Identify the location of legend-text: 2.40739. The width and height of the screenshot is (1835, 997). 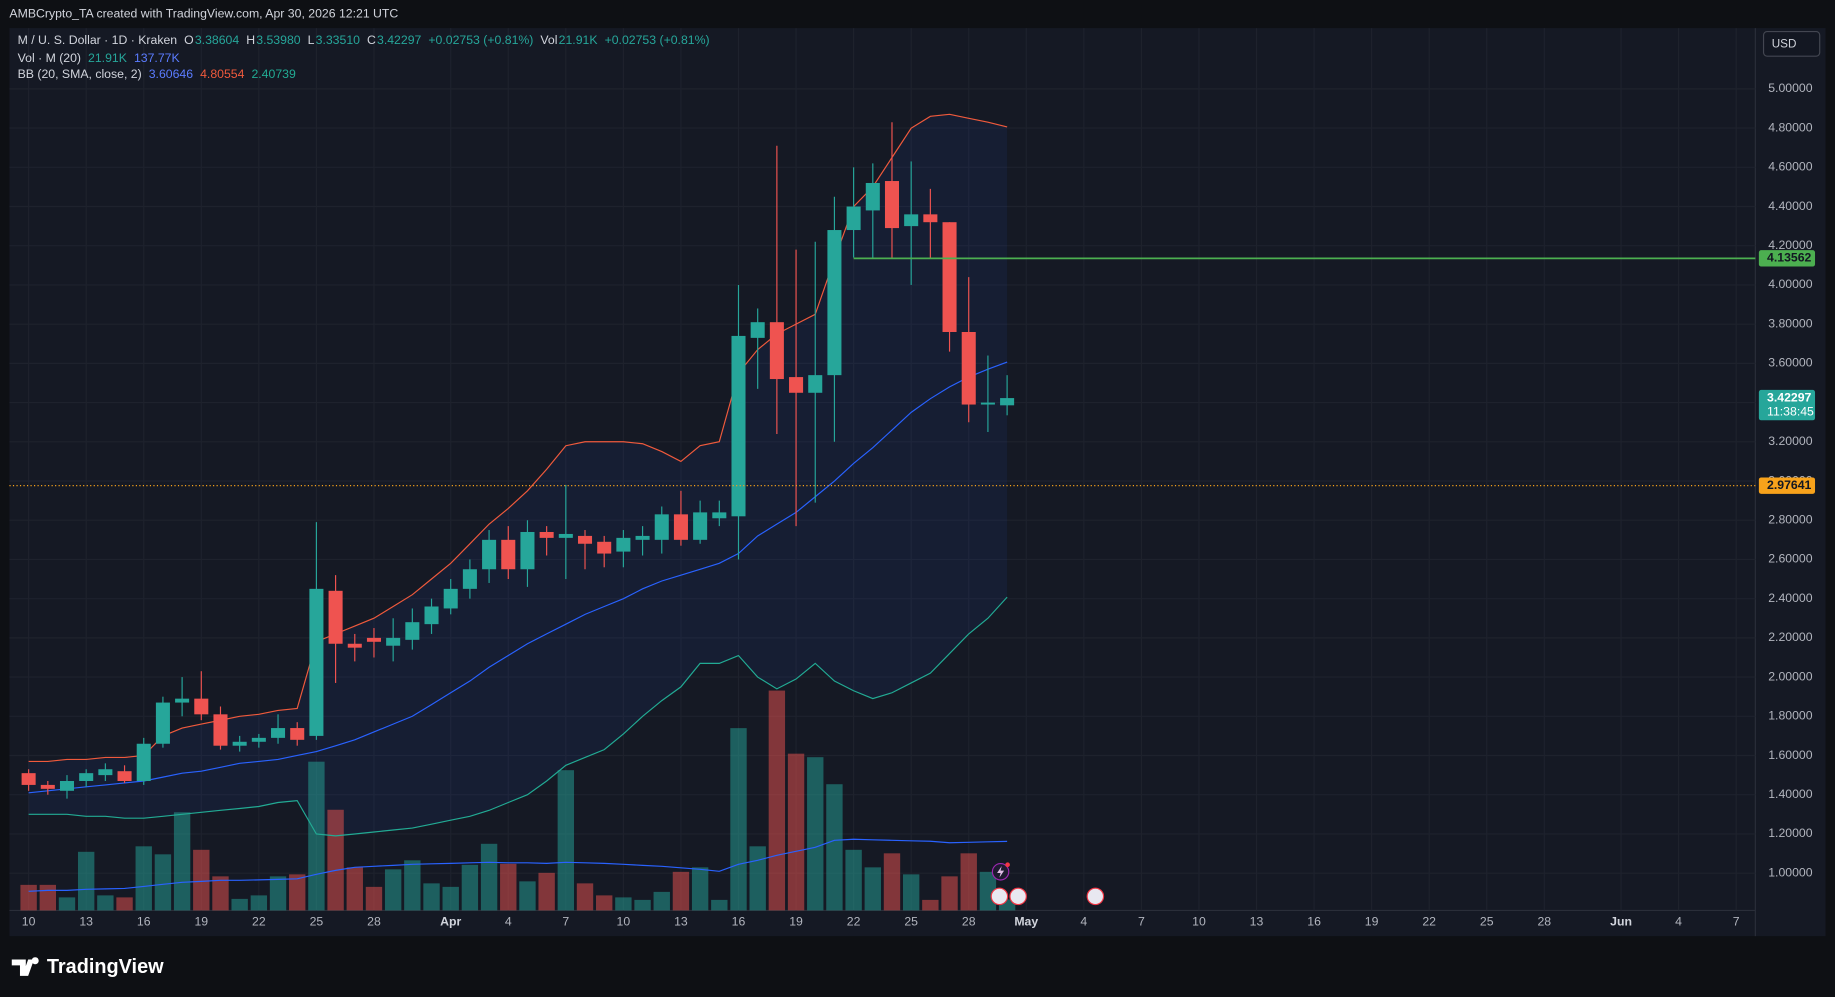
(273, 74).